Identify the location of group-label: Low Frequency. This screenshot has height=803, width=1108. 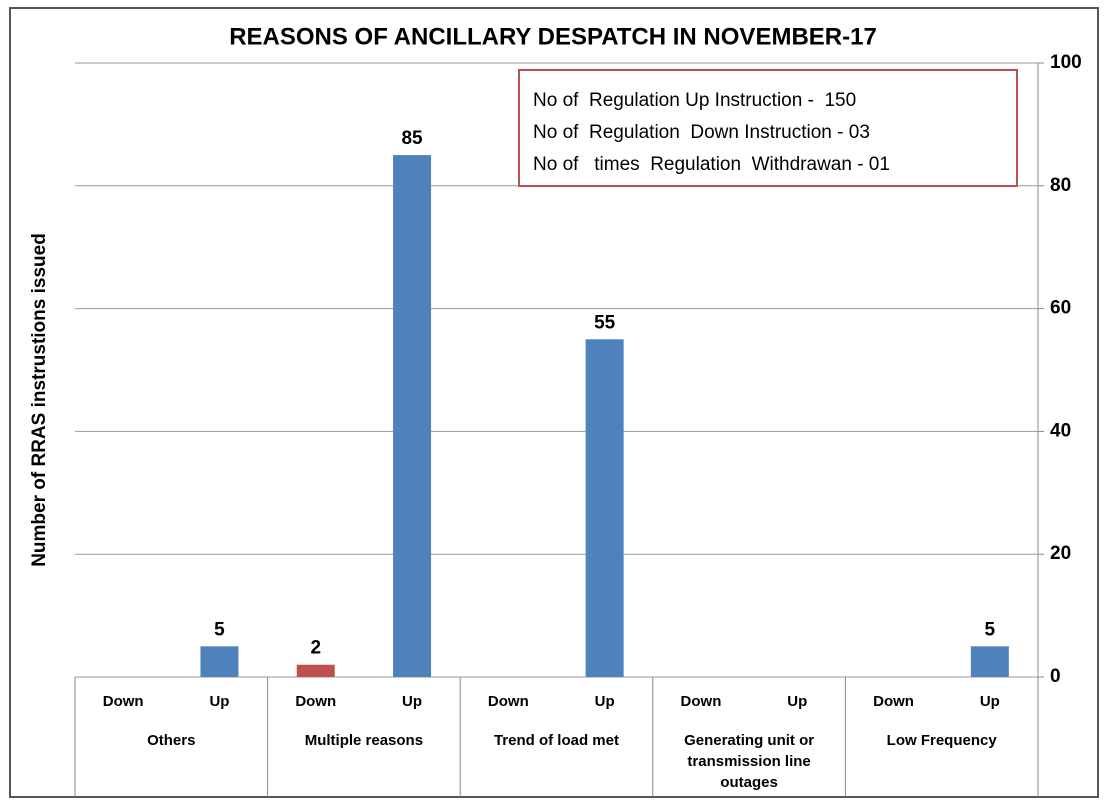
(941, 740).